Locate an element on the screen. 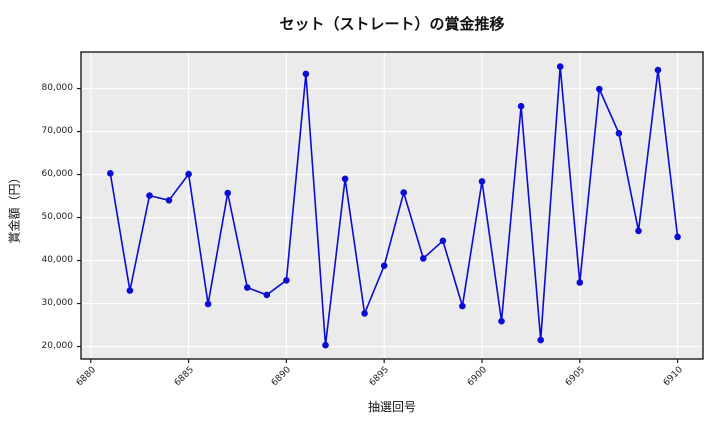 Image resolution: width=720 pixels, height=432 pixels. chart-title: セット（ストレート）の賞金推移 is located at coordinates (392, 24).